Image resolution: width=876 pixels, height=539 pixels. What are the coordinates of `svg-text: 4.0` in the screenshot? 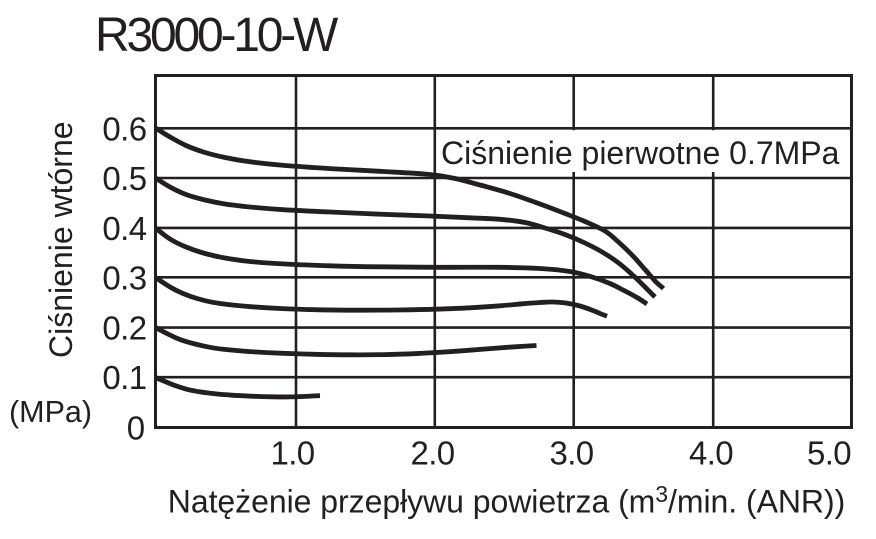 It's located at (711, 452).